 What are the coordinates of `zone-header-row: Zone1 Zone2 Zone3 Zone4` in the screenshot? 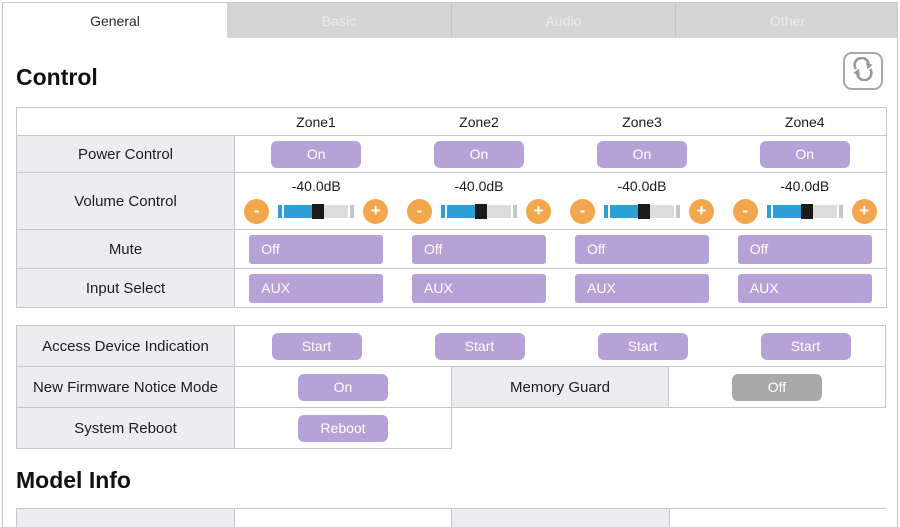 It's located at (451, 121).